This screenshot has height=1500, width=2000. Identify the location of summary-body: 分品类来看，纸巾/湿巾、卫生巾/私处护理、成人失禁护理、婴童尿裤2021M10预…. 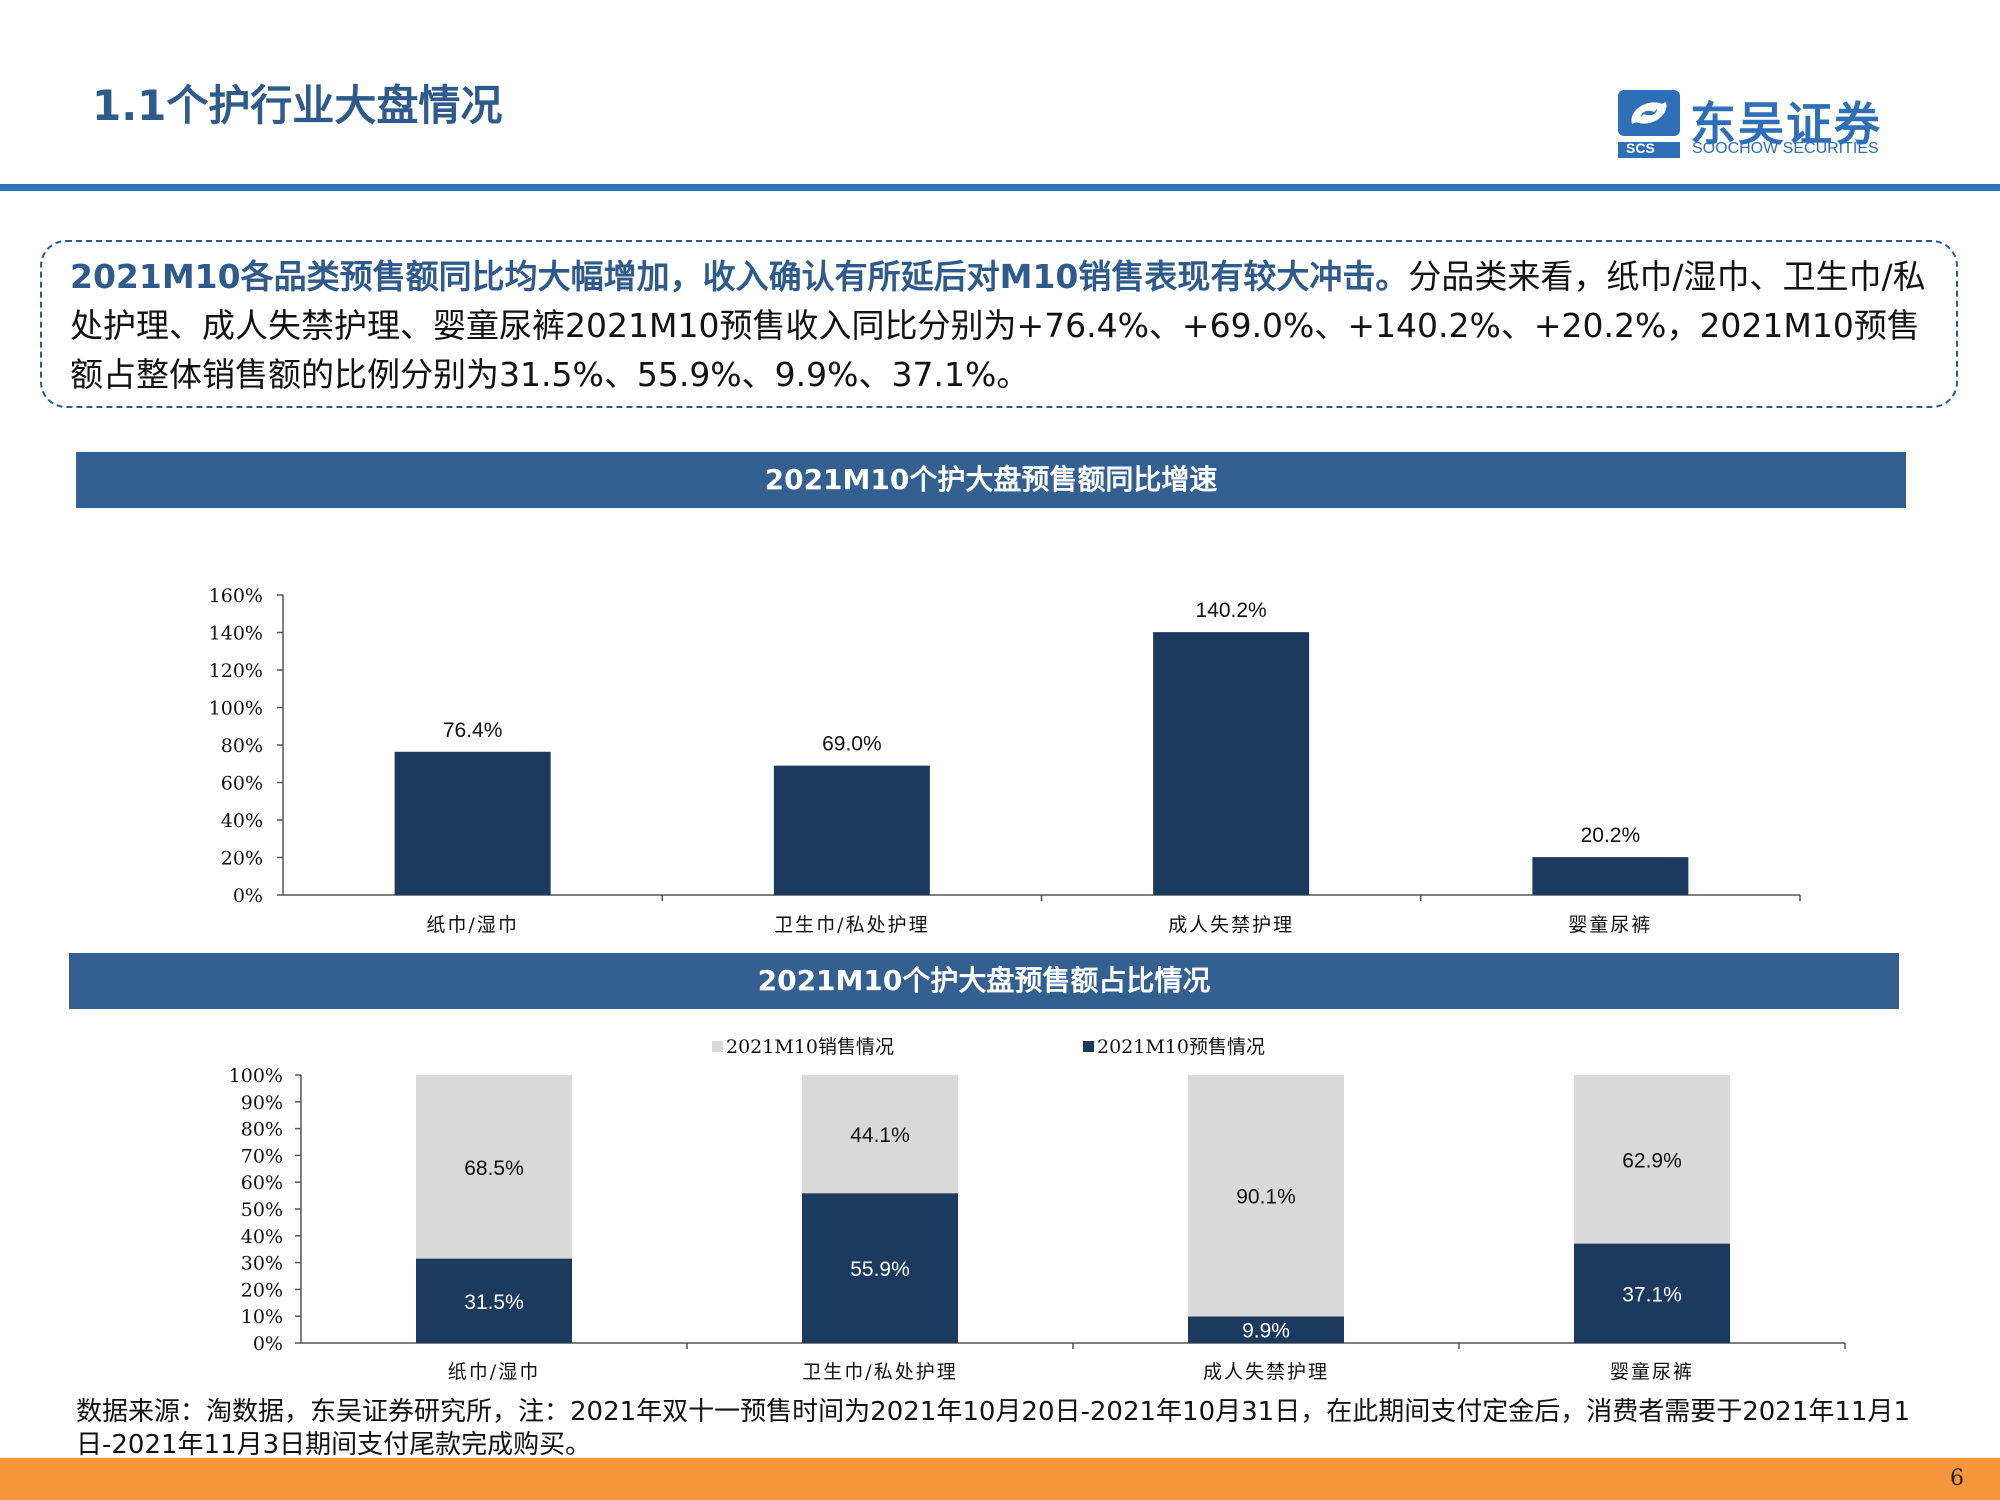
(998, 325).